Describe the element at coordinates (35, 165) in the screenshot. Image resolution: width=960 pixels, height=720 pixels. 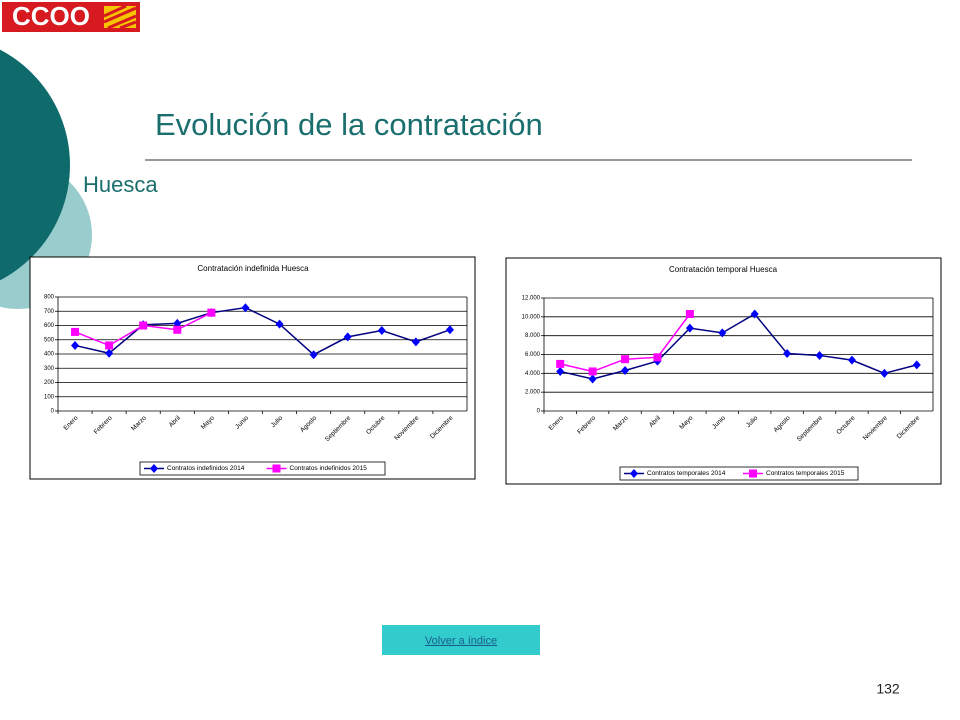
I see `decor-circle-dark` at that location.